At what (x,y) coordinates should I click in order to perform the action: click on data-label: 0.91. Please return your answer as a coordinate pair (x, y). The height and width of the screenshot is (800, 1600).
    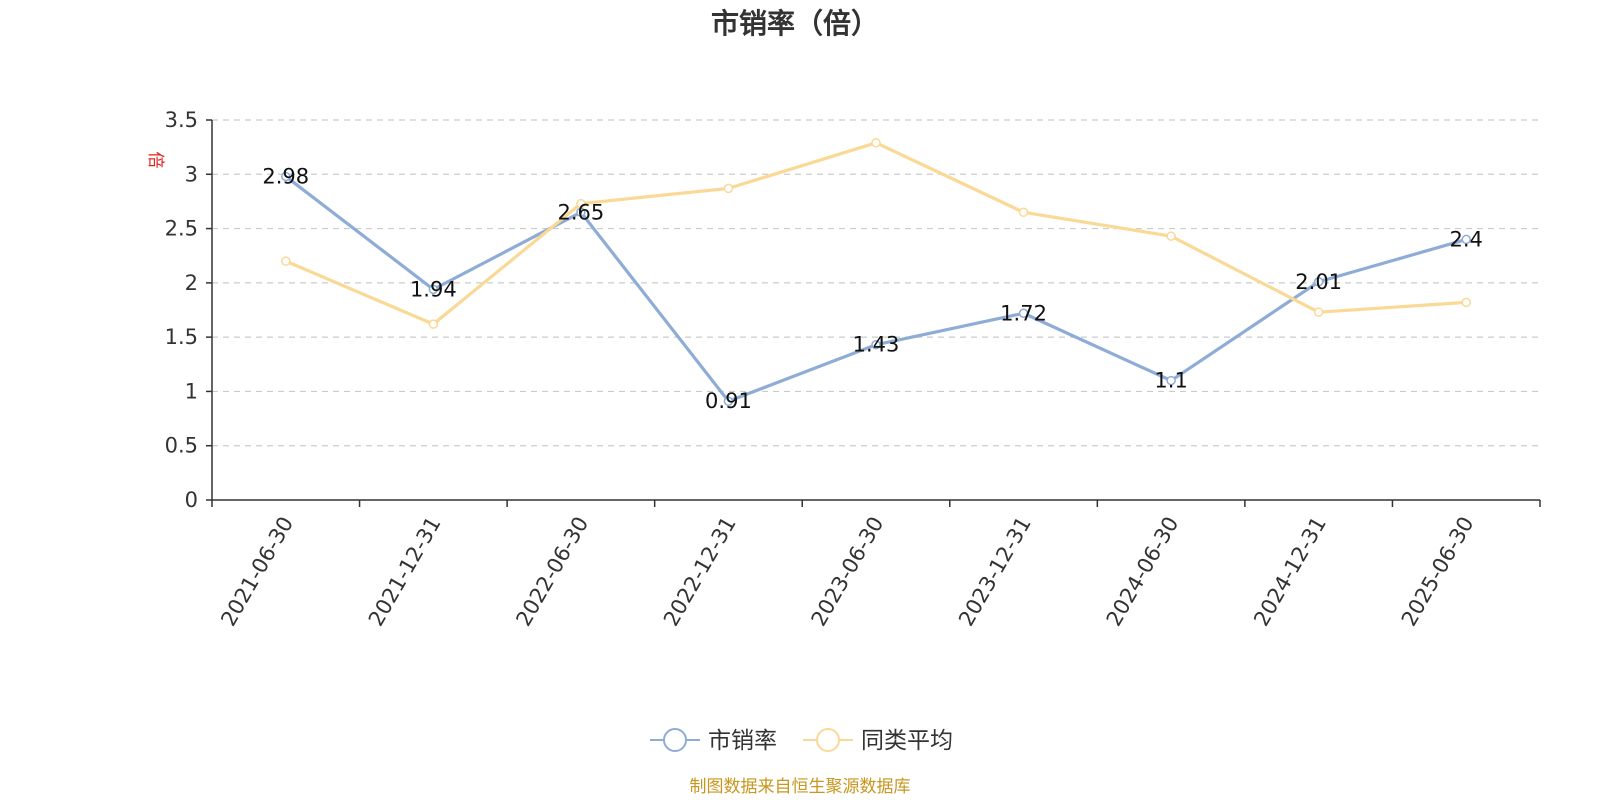
    Looking at the image, I should click on (728, 401).